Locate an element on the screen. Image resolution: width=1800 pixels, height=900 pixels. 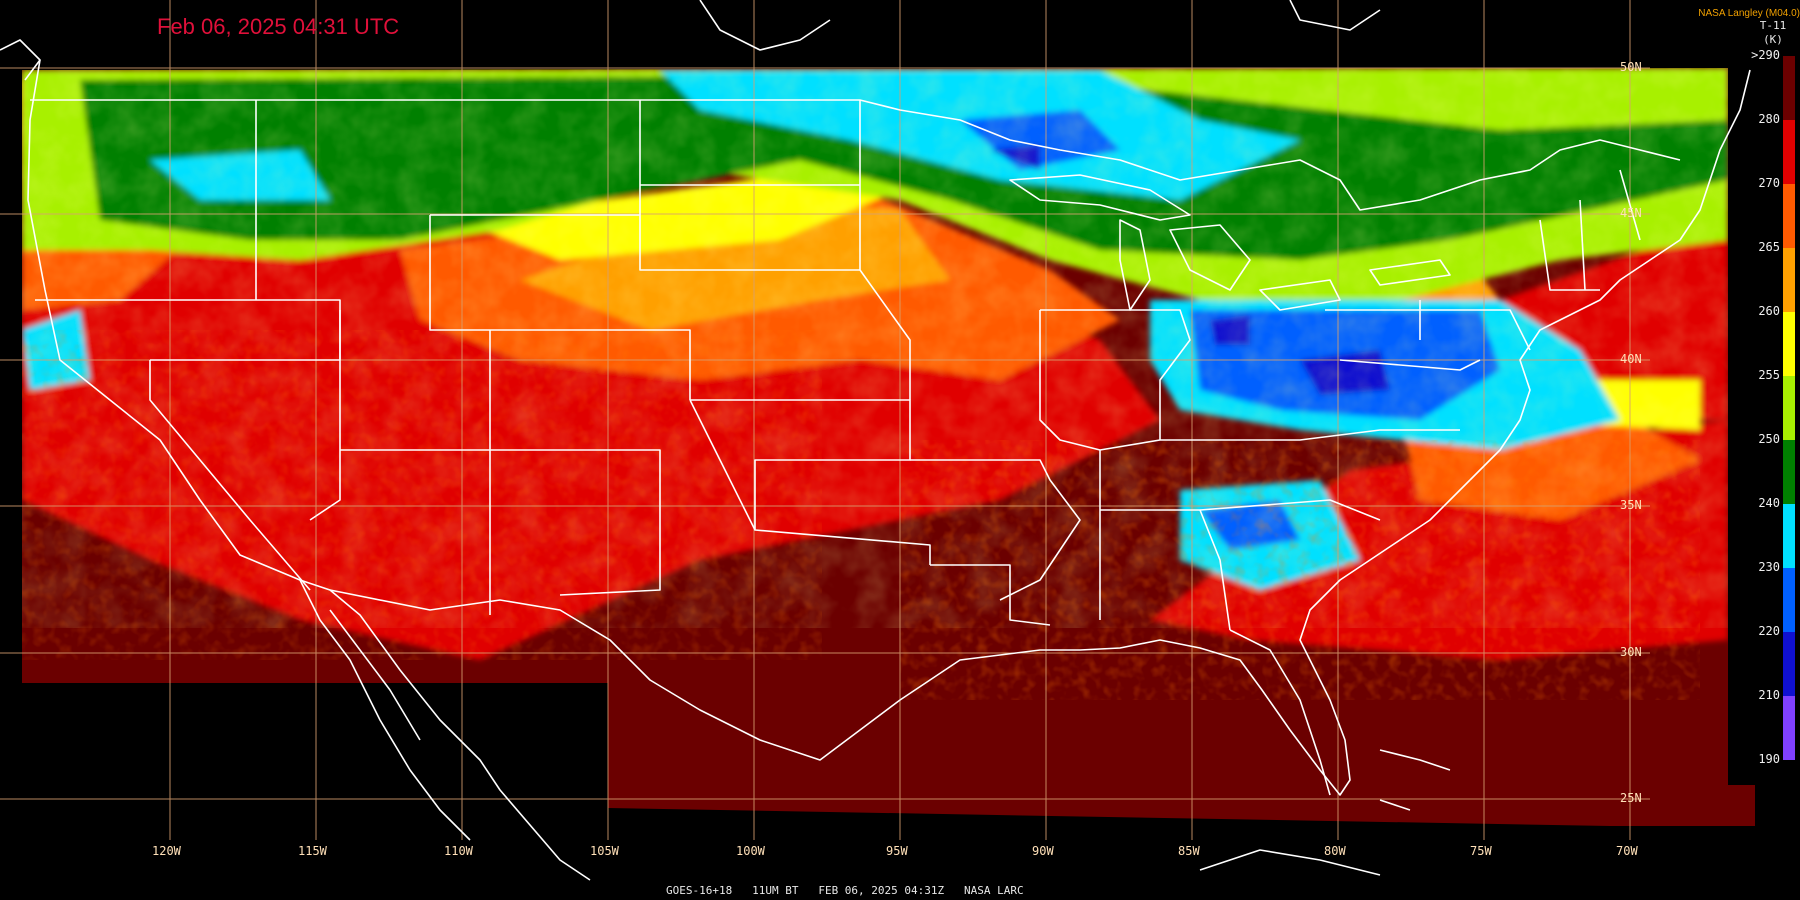
longitude-label: 105W is located at coordinates (604, 851).